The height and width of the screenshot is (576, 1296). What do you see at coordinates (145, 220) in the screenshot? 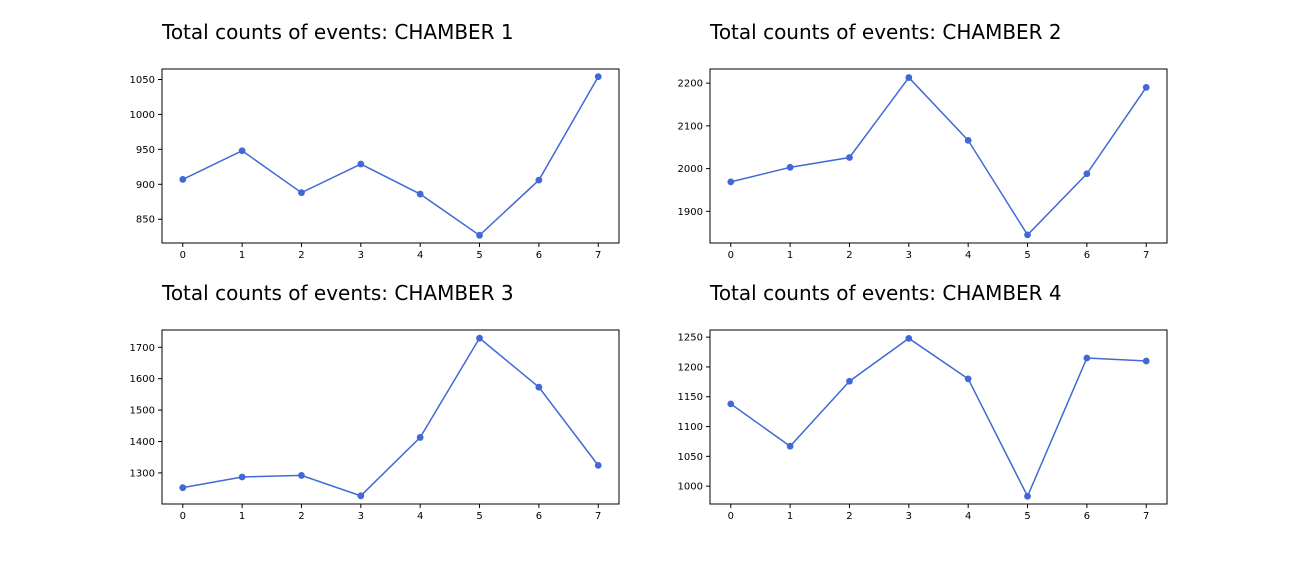
I see `y-tick-label: 850` at bounding box center [145, 220].